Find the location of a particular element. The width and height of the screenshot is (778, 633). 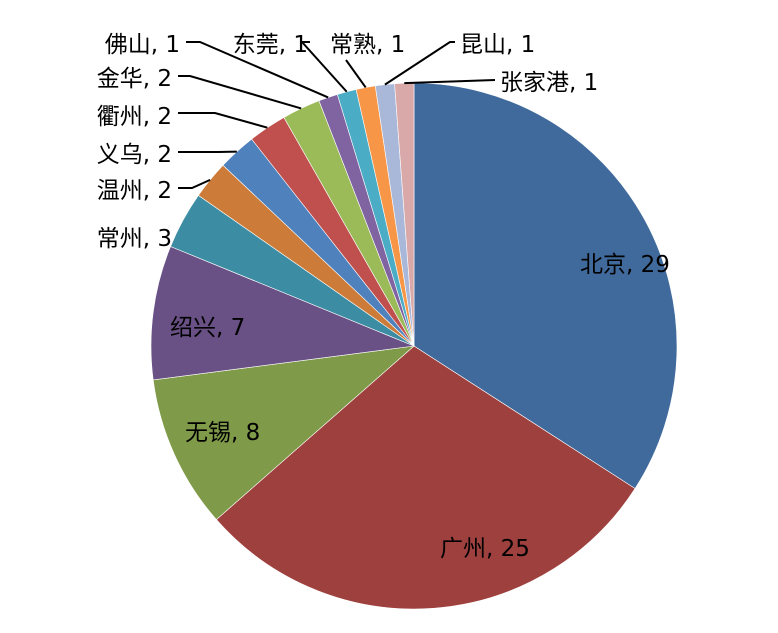

data-label-11: 常熟, 1 is located at coordinates (367, 45).